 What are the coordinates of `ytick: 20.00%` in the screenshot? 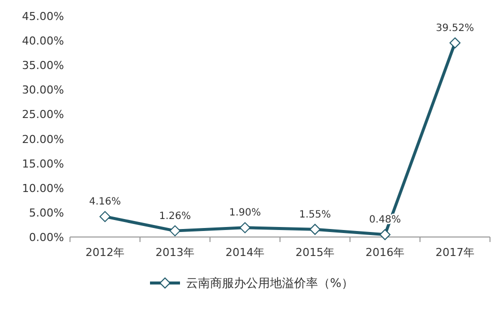 It's located at (43, 139).